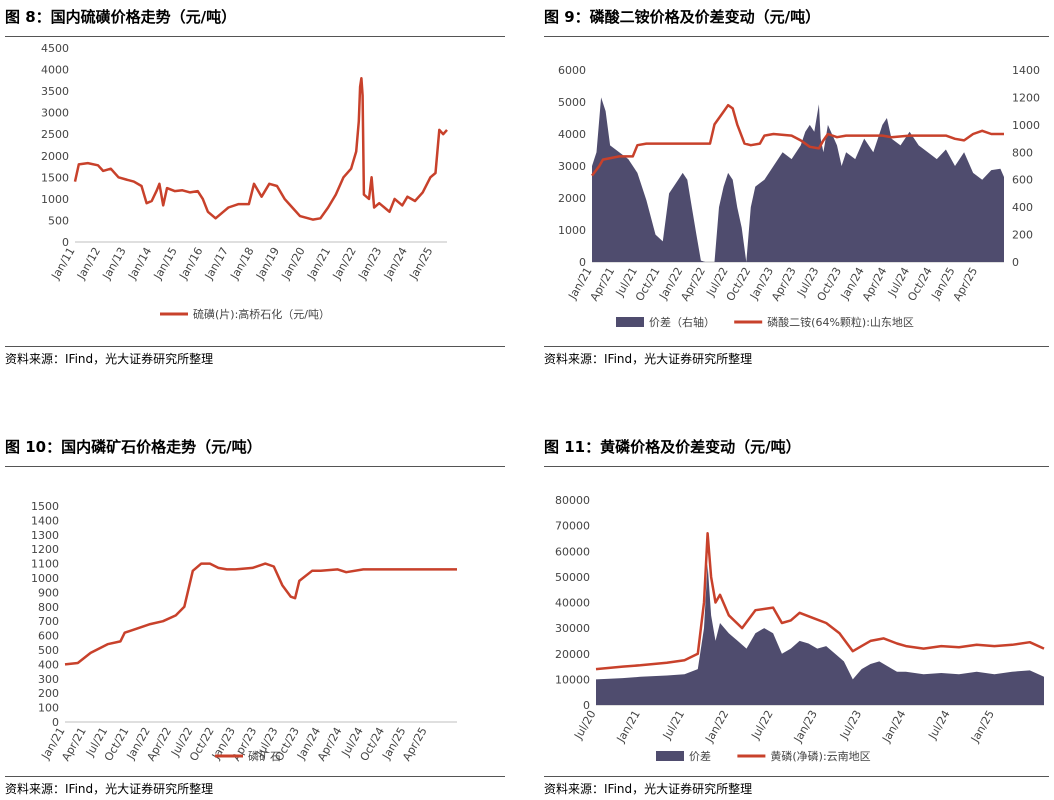 The height and width of the screenshot is (800, 1054). What do you see at coordinates (1026, 97) in the screenshot?
I see `y-right-tick-label: 1200` at bounding box center [1026, 97].